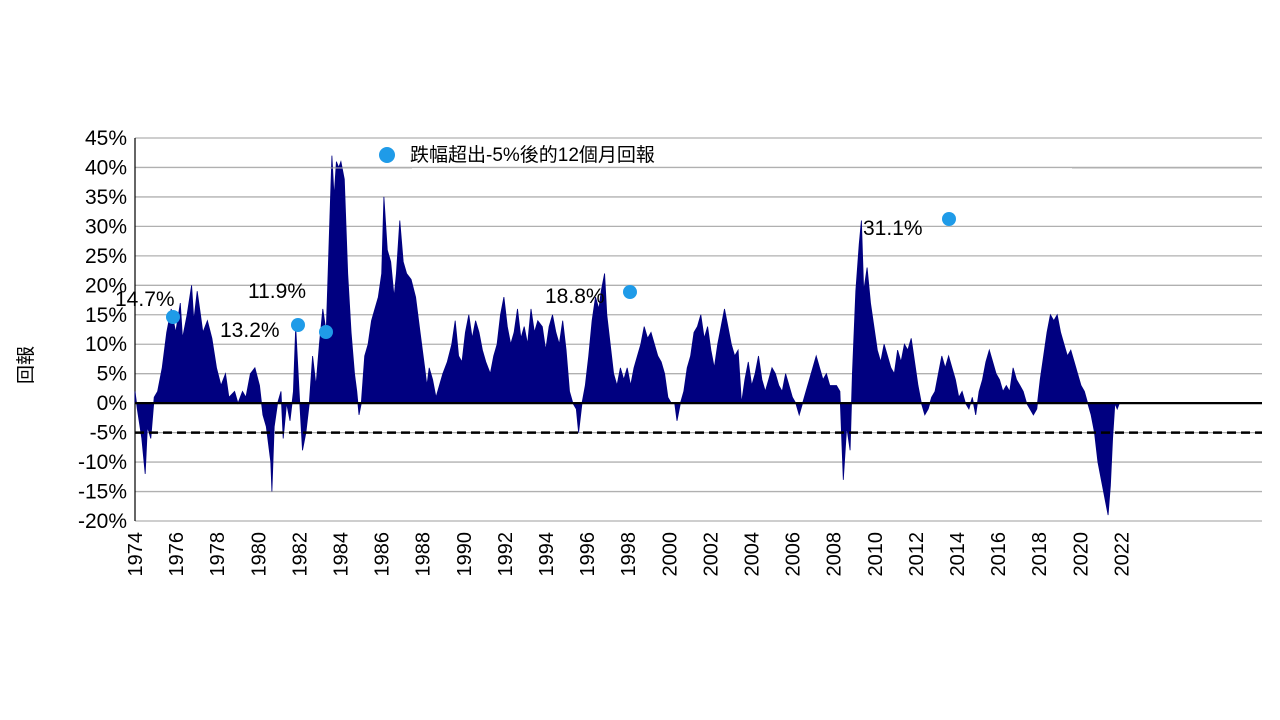  I want to click on y-tick-label: 35%, so click(106, 197).